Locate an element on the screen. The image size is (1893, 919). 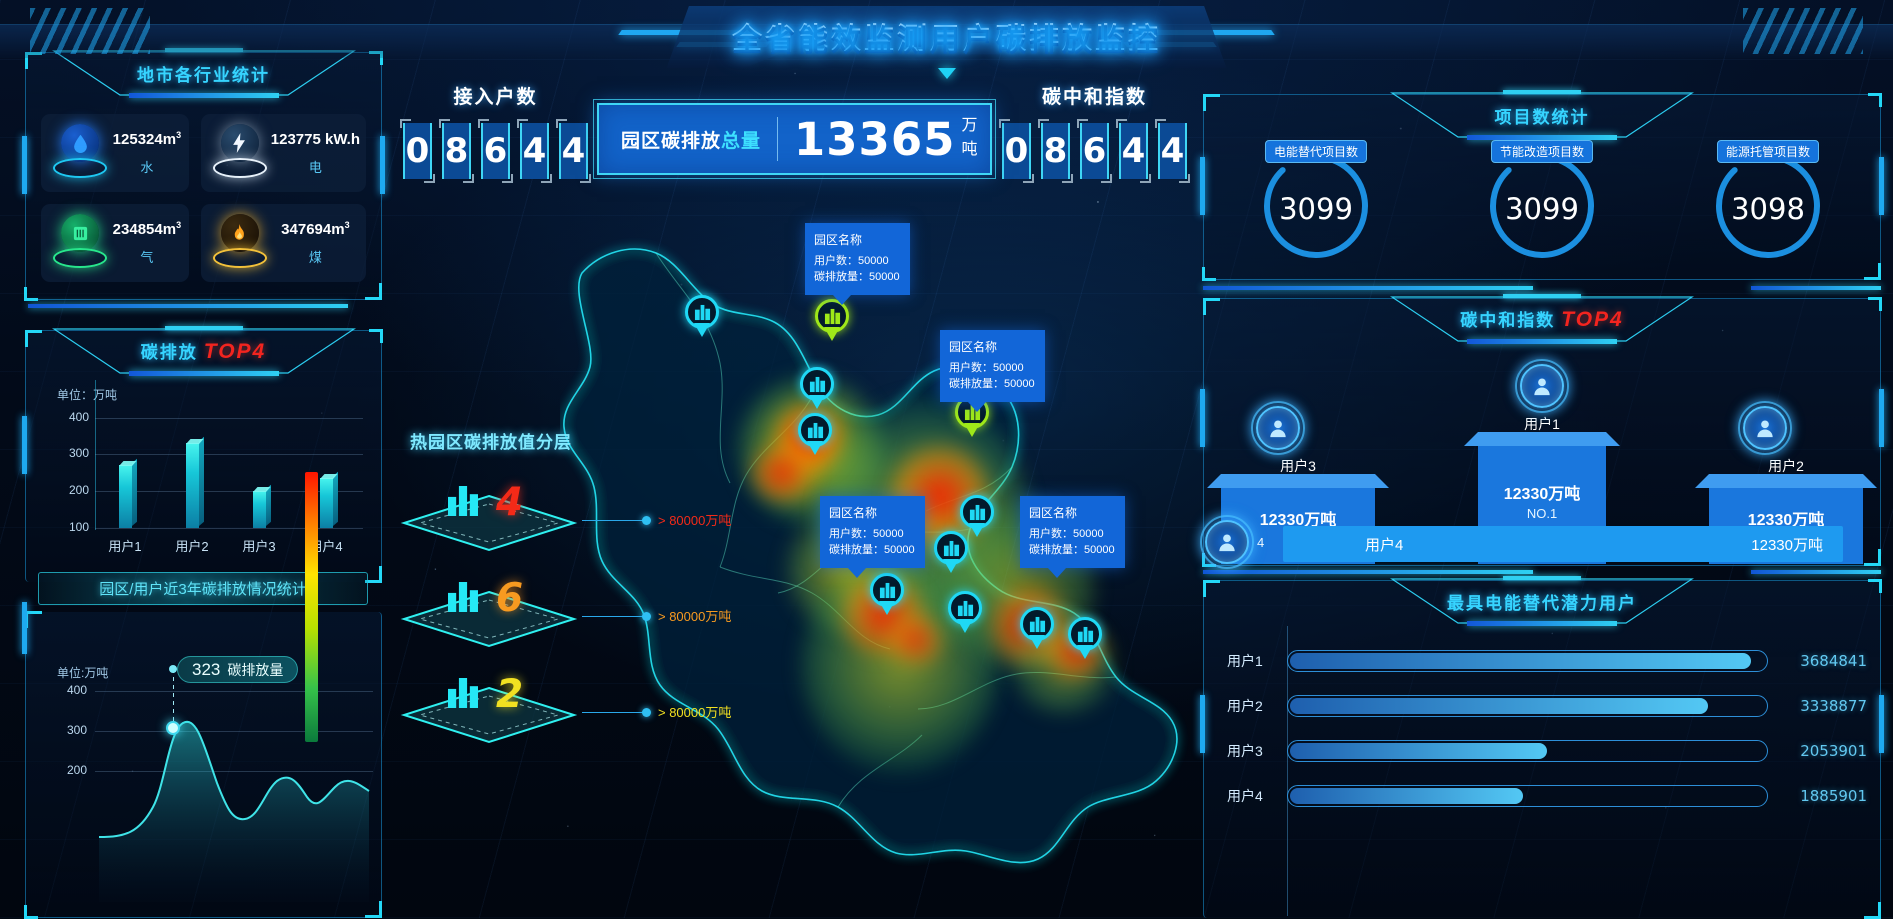
project-donut-row: 电能替代项目数 3099 节能改造项目数 3099 能源托管项目数 3098 is located at coordinates (1542, 200).